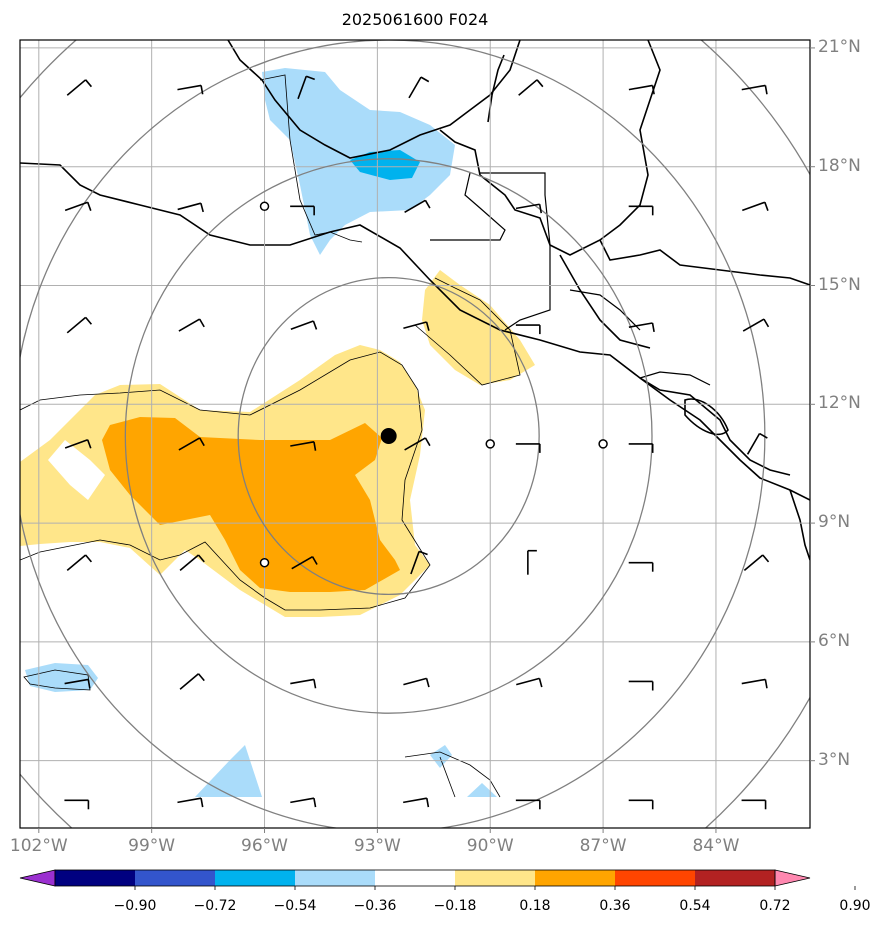 Image resolution: width=880 pixels, height=926 pixels. I want to click on lon-label: 87°W, so click(603, 846).